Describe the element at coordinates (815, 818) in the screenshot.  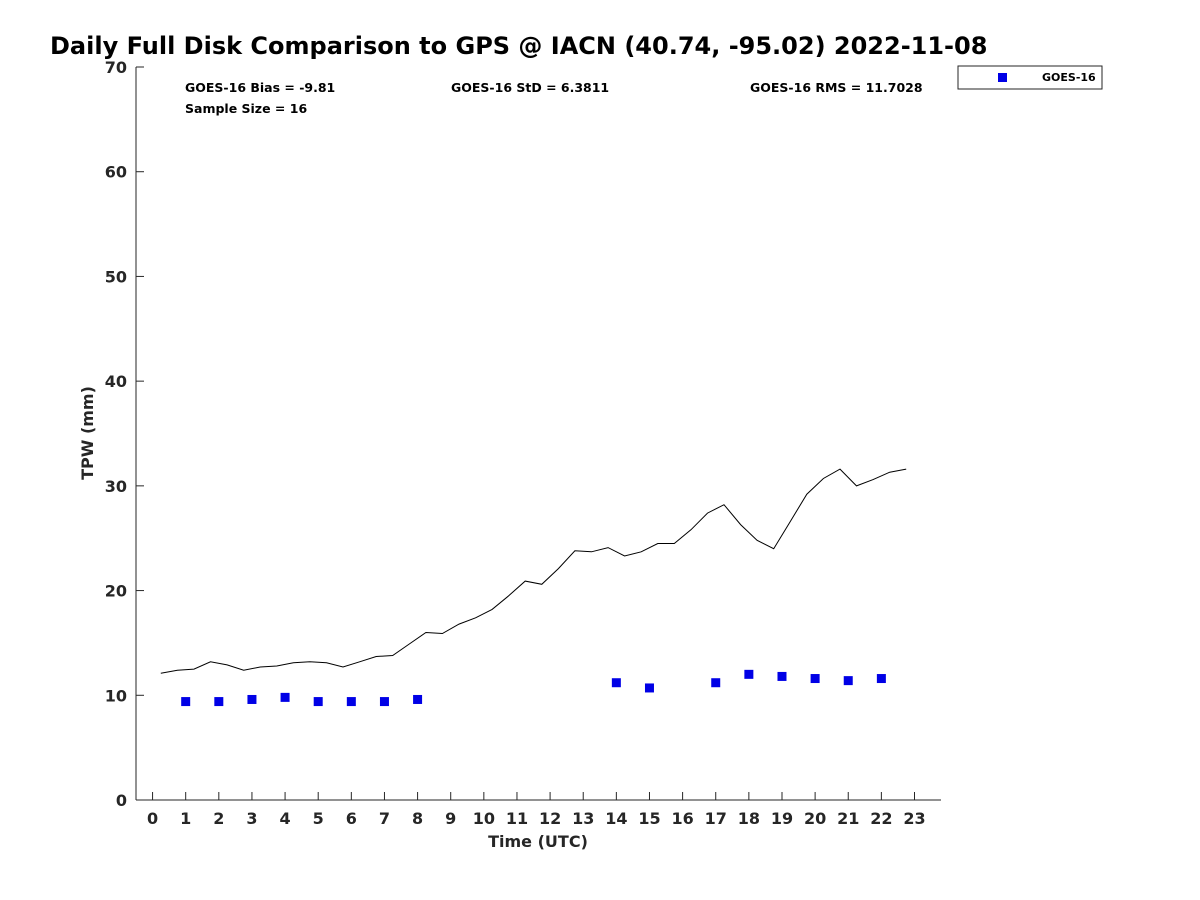
I see `x-tick-label: 20` at that location.